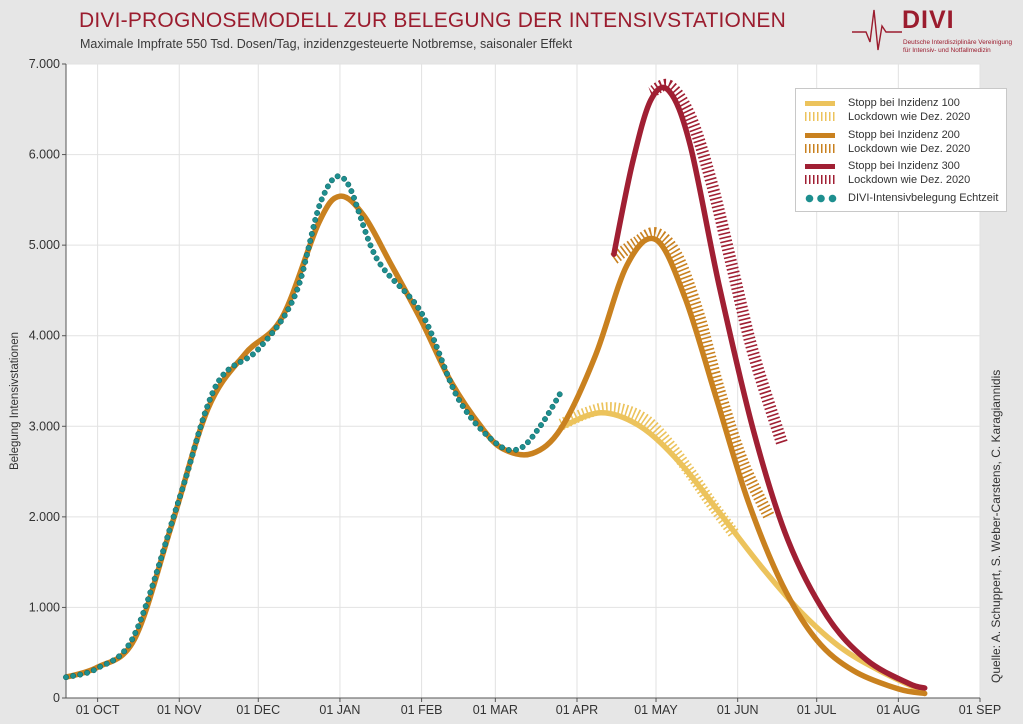 This screenshot has height=724, width=1023. Describe the element at coordinates (56, 698) in the screenshot. I see `y-tick-label: 0` at that location.